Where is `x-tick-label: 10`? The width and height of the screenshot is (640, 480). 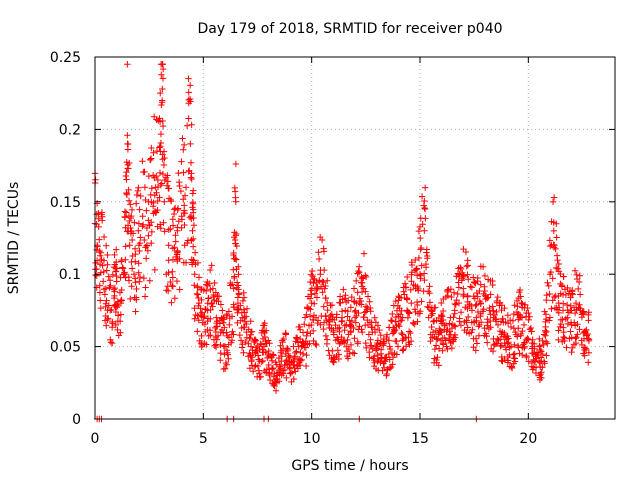
x-tick-label: 10 is located at coordinates (312, 439).